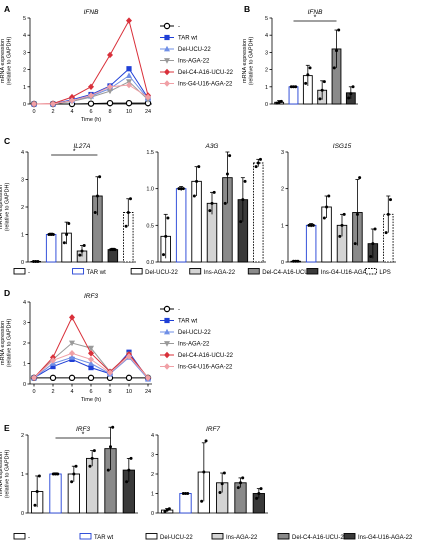 The width and height of the screenshot is (427, 550). Describe the element at coordinates (113, 256) in the screenshot. I see `bar-insg4` at that location.